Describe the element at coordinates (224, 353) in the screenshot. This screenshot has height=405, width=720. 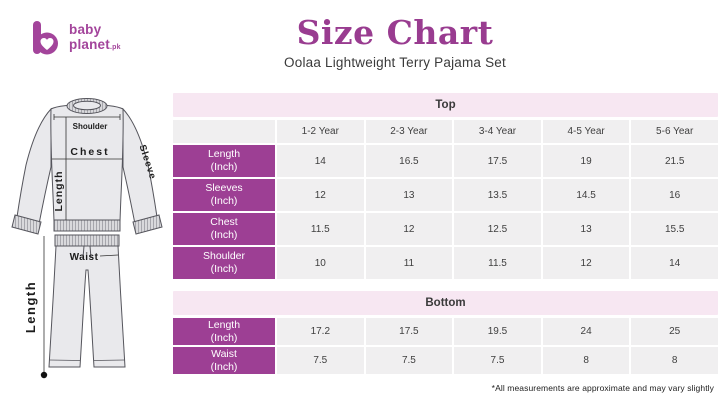
I see `row-label: Waist` at that location.